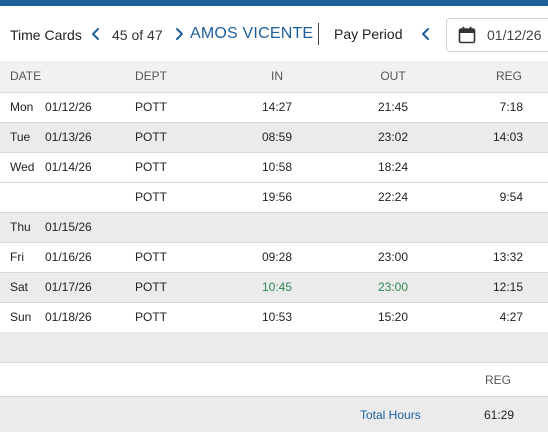 The width and height of the screenshot is (548, 434). Describe the element at coordinates (21, 317) in the screenshot. I see `row-day: Sun` at that location.